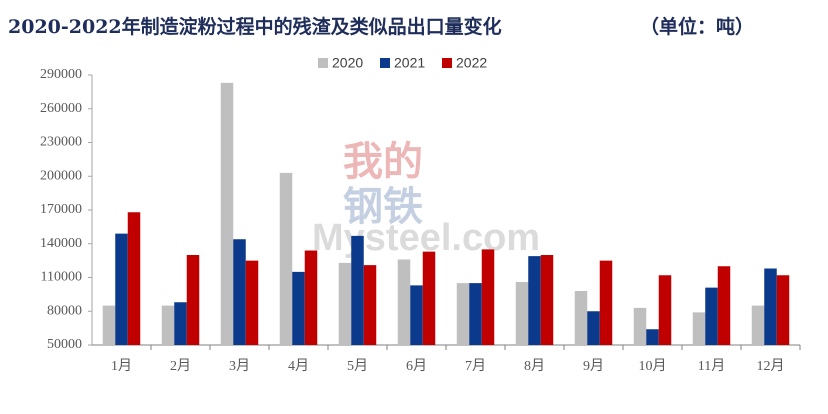 The height and width of the screenshot is (414, 828). Describe the element at coordinates (653, 366) in the screenshot. I see `x-tick-label: 10月` at that location.